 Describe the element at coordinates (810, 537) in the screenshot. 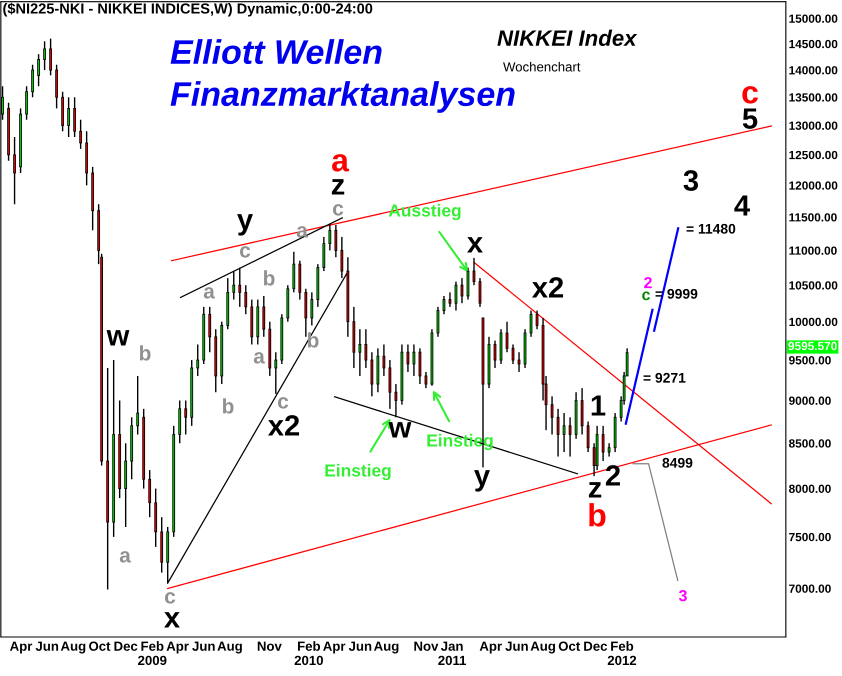

I see `y-tick-label: 7500.00` at that location.